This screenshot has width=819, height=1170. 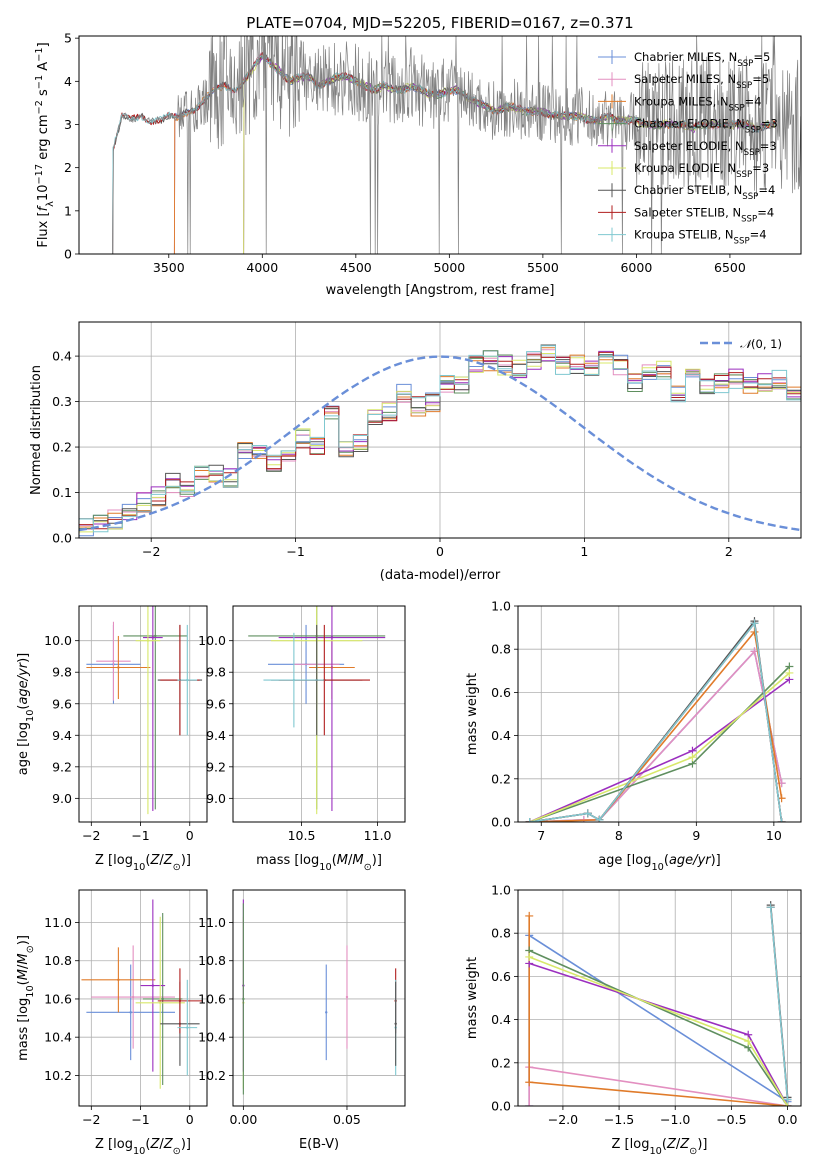 What do you see at coordinates (659, 719) in the screenshot?
I see `plot-area-weight_vs_age` at bounding box center [659, 719].